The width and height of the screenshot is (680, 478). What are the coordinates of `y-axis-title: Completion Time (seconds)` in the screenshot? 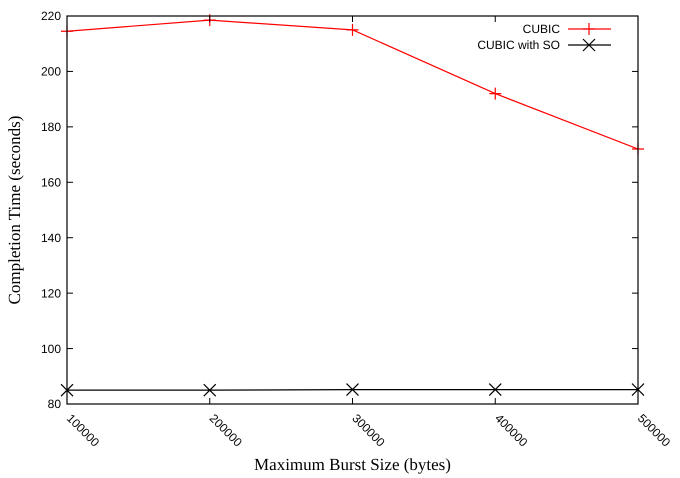 It's located at (14, 210).